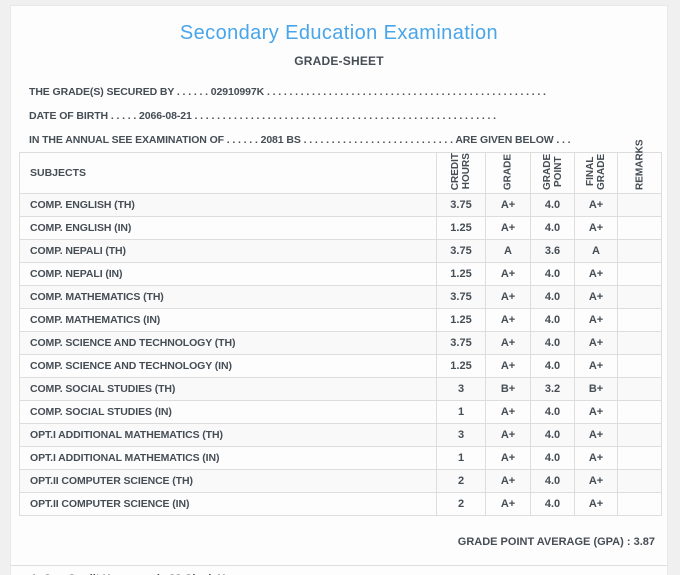  I want to click on column-header-remarks: REMARKS, so click(639, 166).